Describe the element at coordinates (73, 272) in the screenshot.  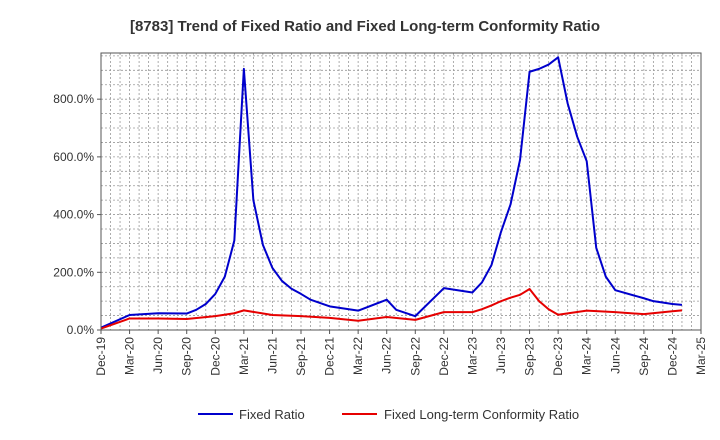
I see `y-tick-label: 200.0%` at that location.